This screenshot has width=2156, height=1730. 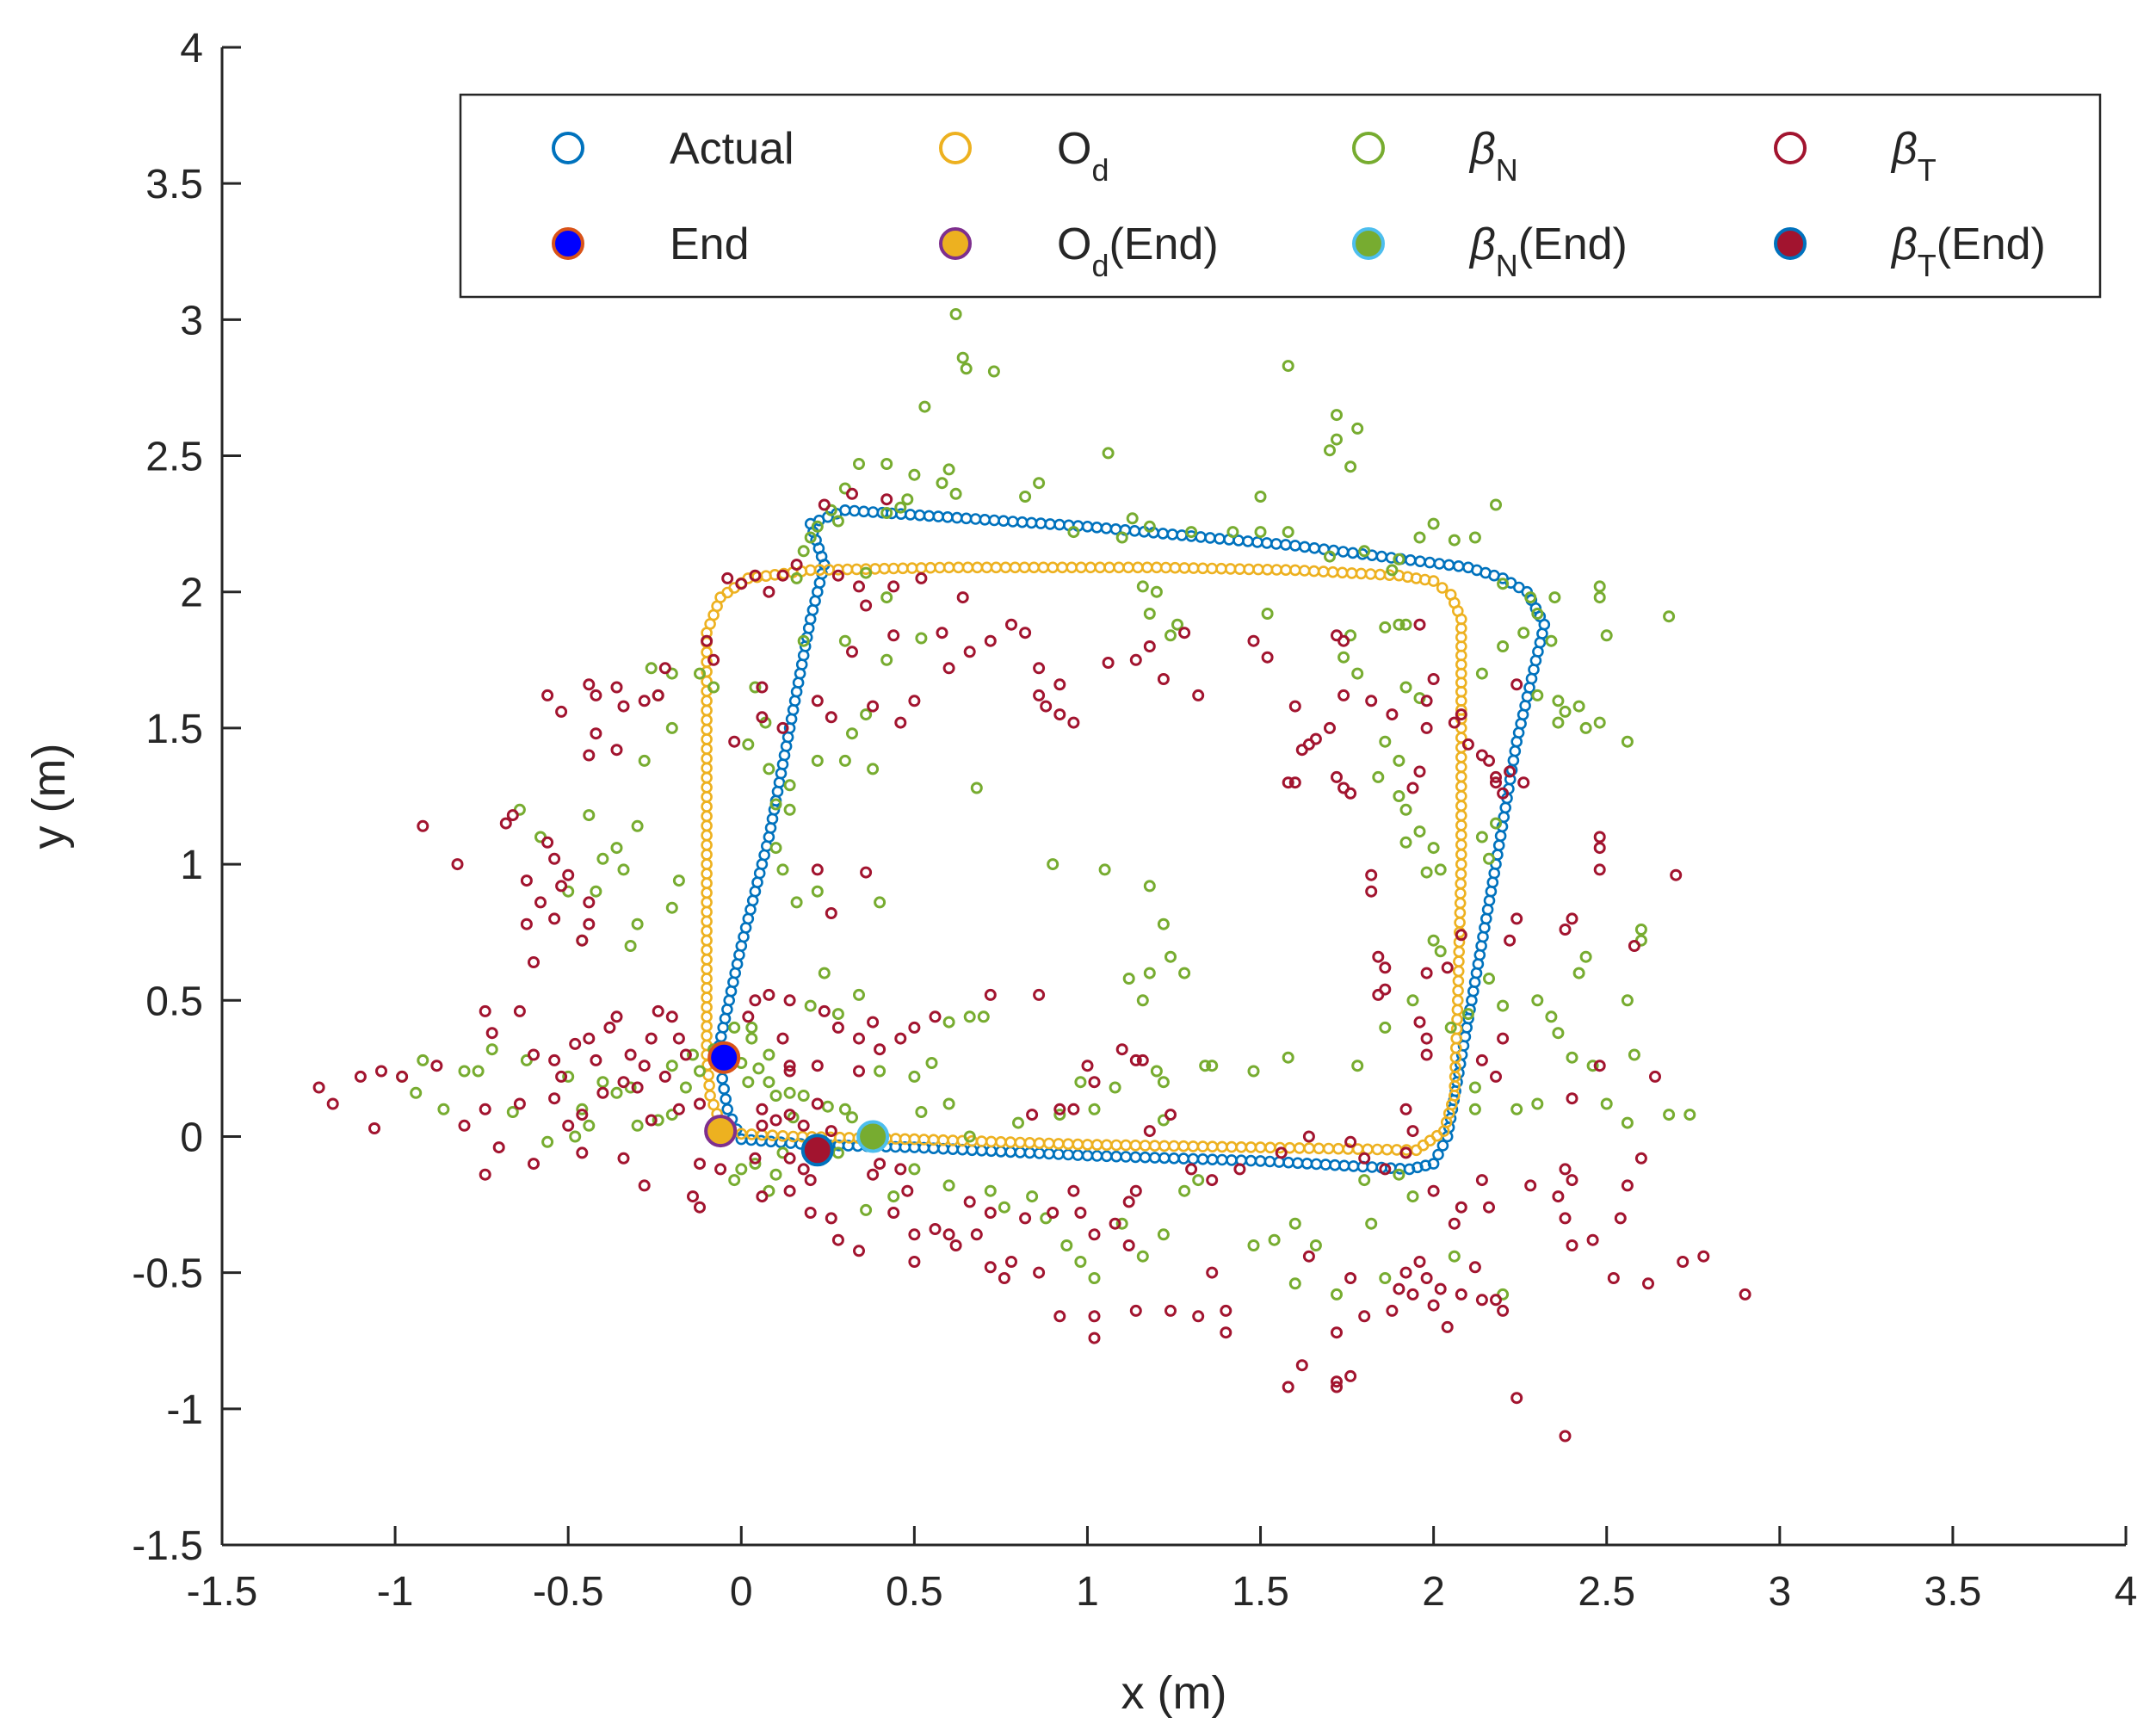 I want to click on legend-label-od_end: Od(End), so click(x=1138, y=251).